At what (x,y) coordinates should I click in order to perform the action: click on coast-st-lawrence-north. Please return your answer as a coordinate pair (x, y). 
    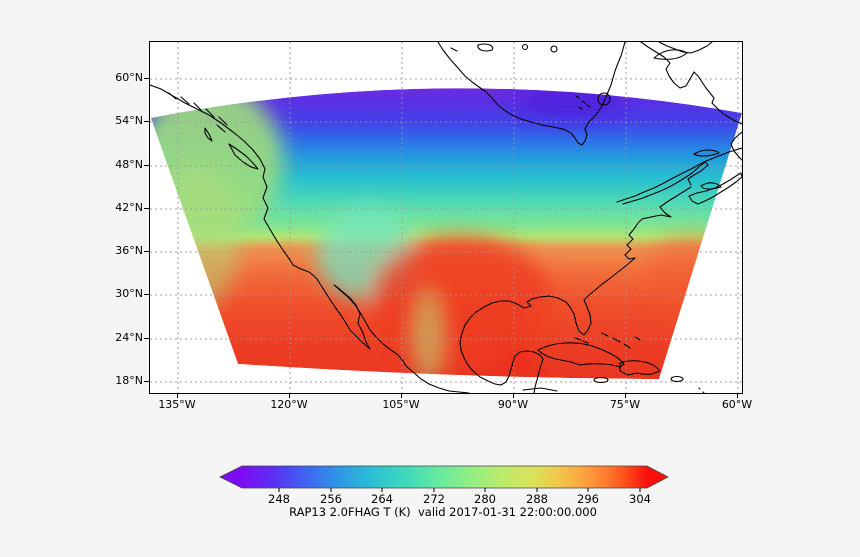
    Looking at the image, I should click on (679, 175).